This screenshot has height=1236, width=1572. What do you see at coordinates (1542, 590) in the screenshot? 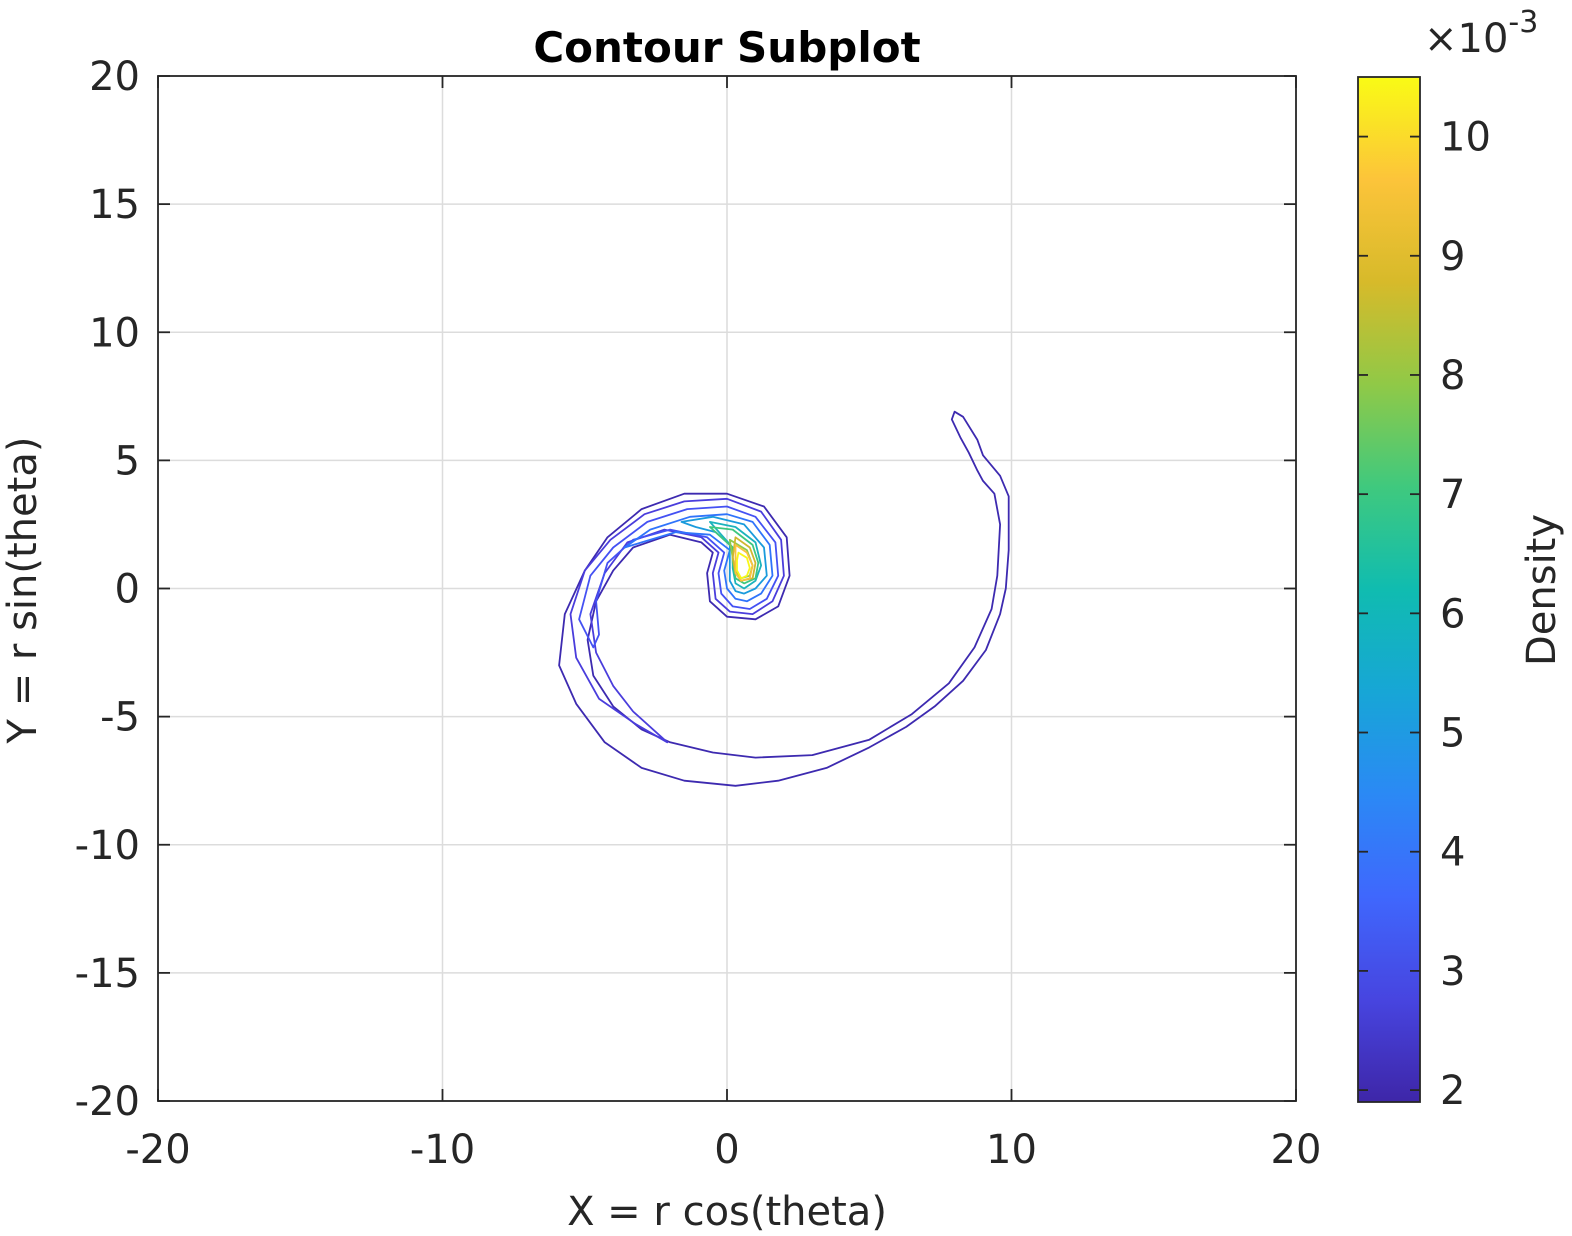
I see `colorbar-label: Density` at bounding box center [1542, 590].